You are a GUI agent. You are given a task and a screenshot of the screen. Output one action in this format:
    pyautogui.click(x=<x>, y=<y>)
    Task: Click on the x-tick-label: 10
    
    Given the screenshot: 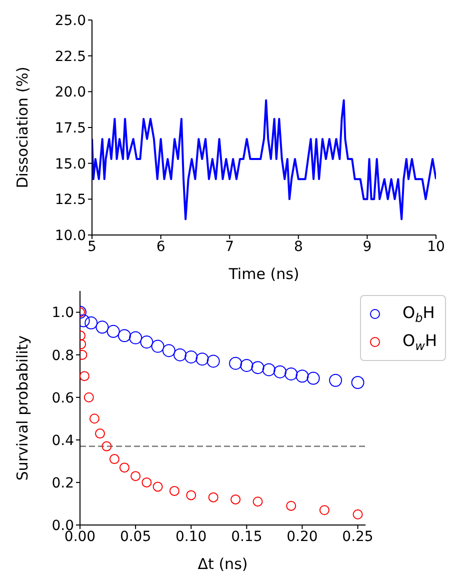 What is the action you would take?
    pyautogui.click(x=436, y=246)
    